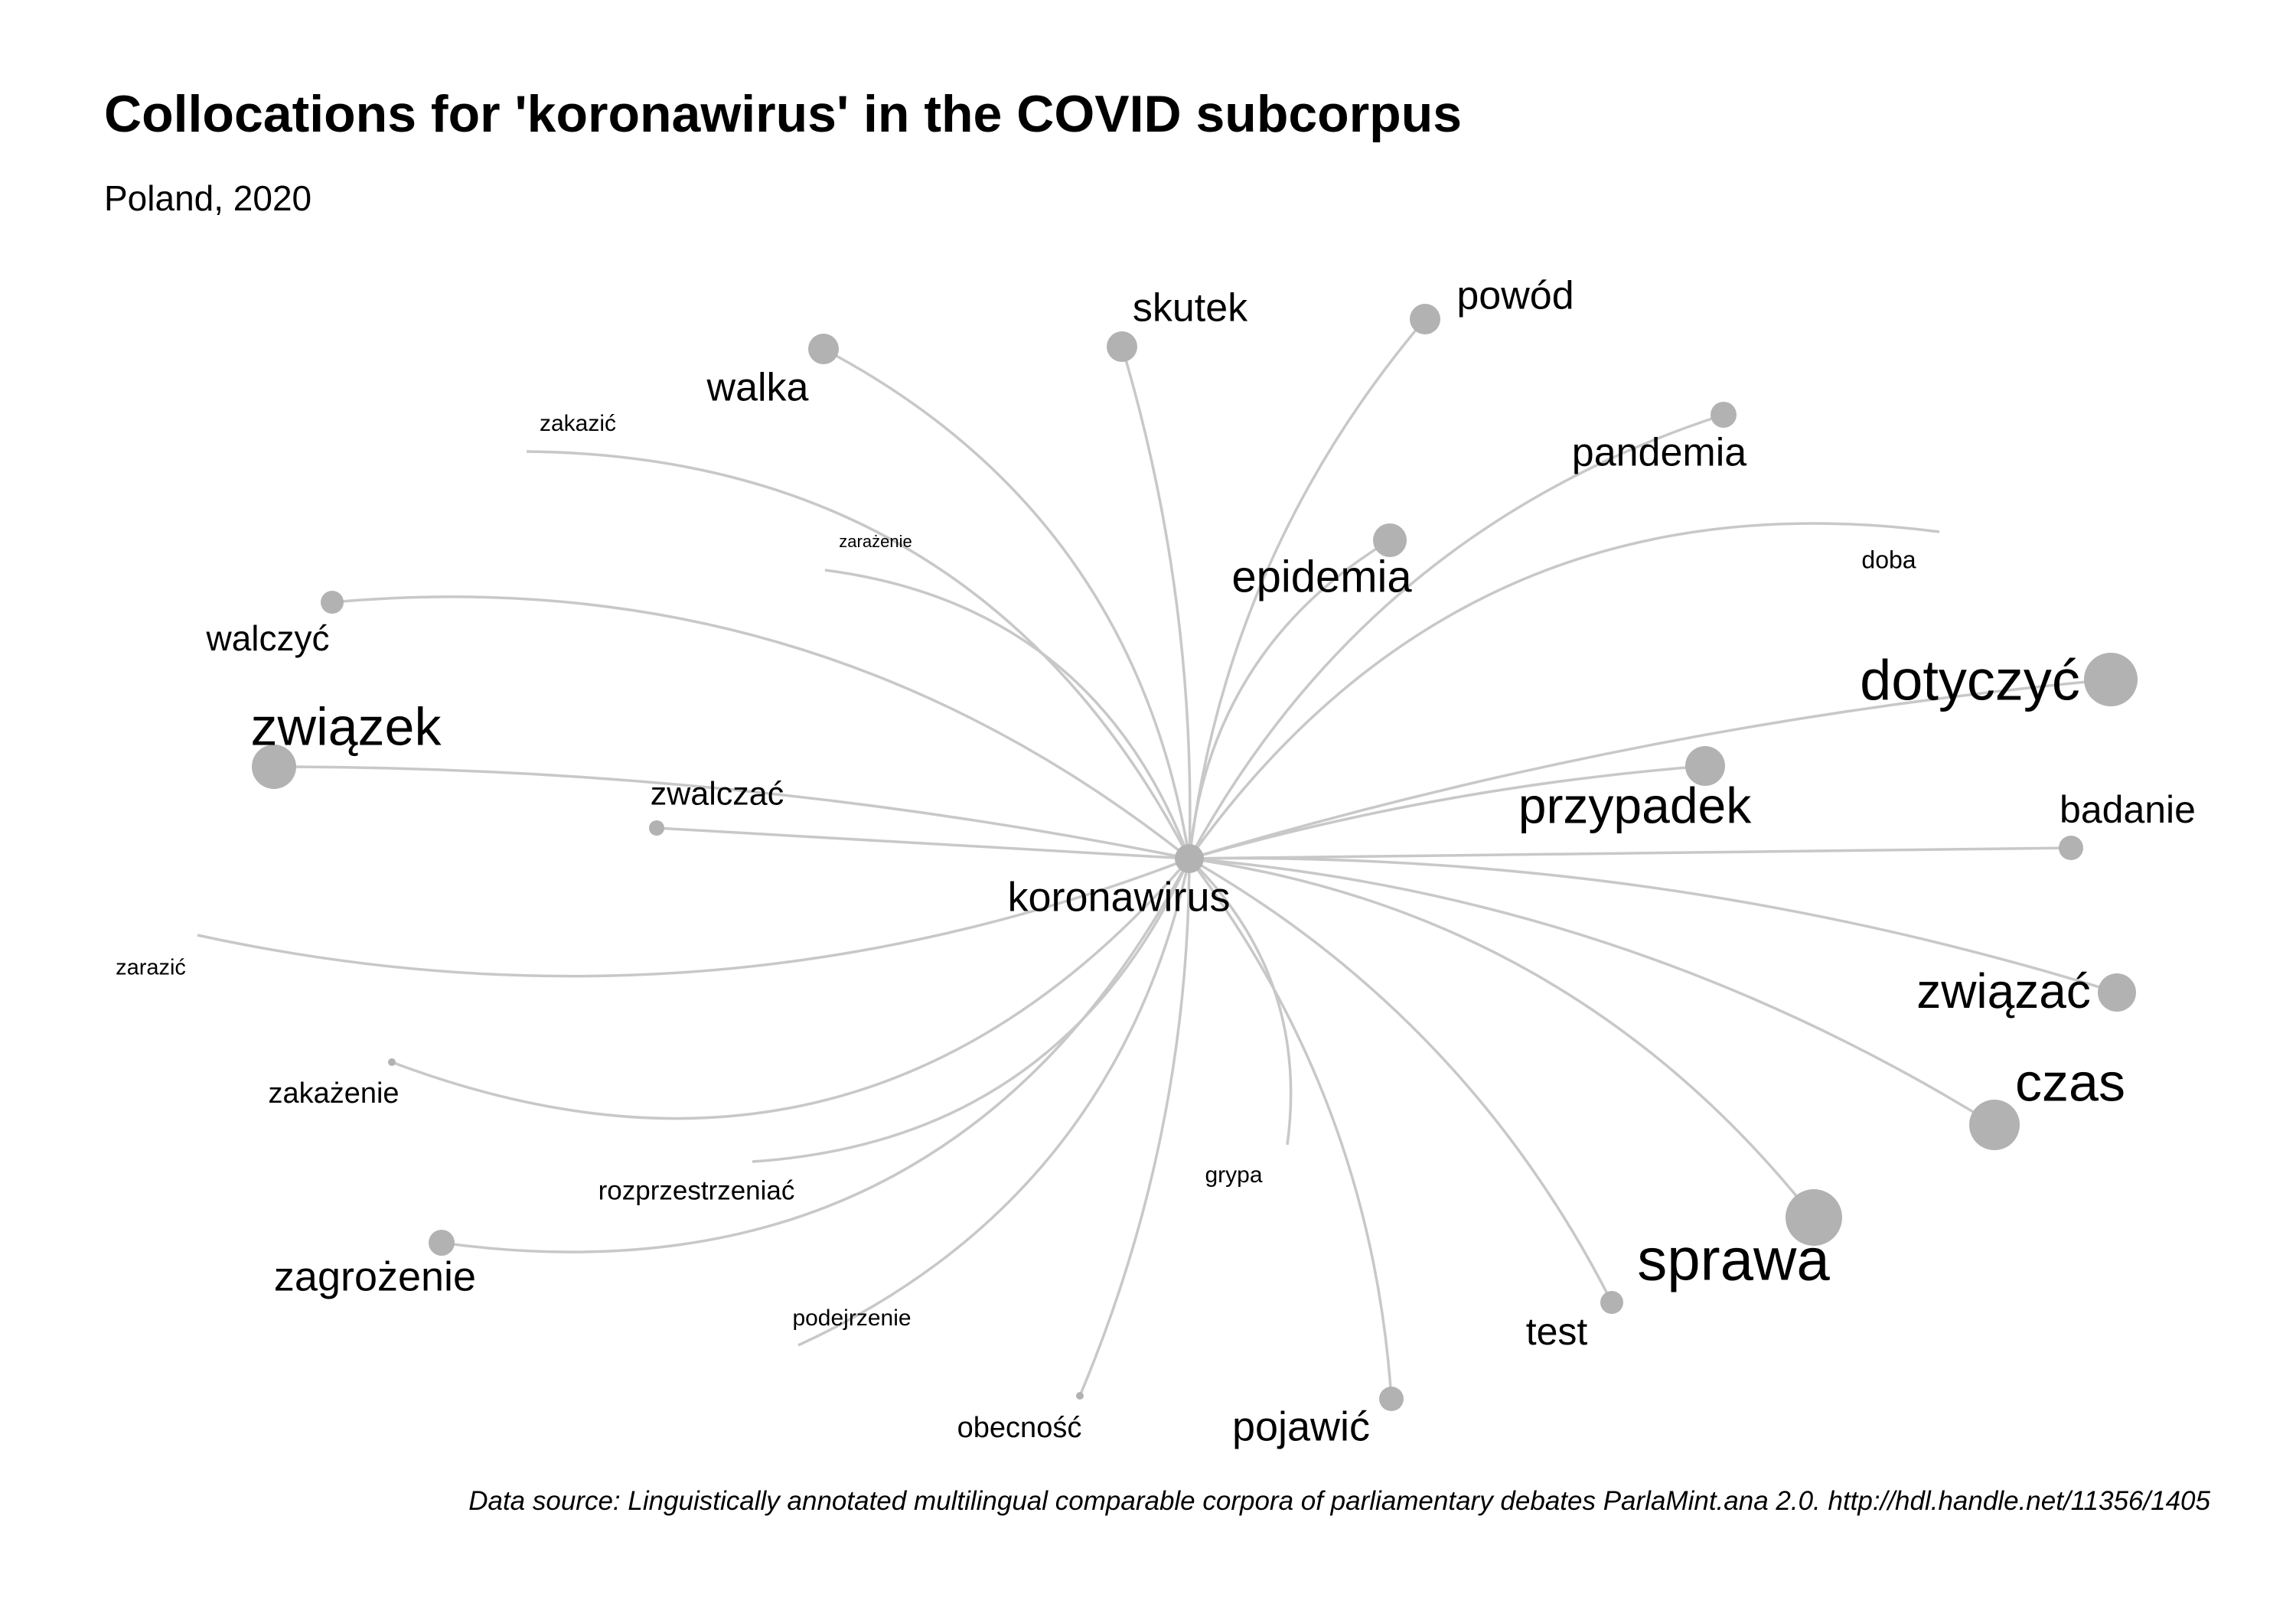 This screenshot has width=2296, height=1607. I want to click on label-czas: czas, so click(2070, 1082).